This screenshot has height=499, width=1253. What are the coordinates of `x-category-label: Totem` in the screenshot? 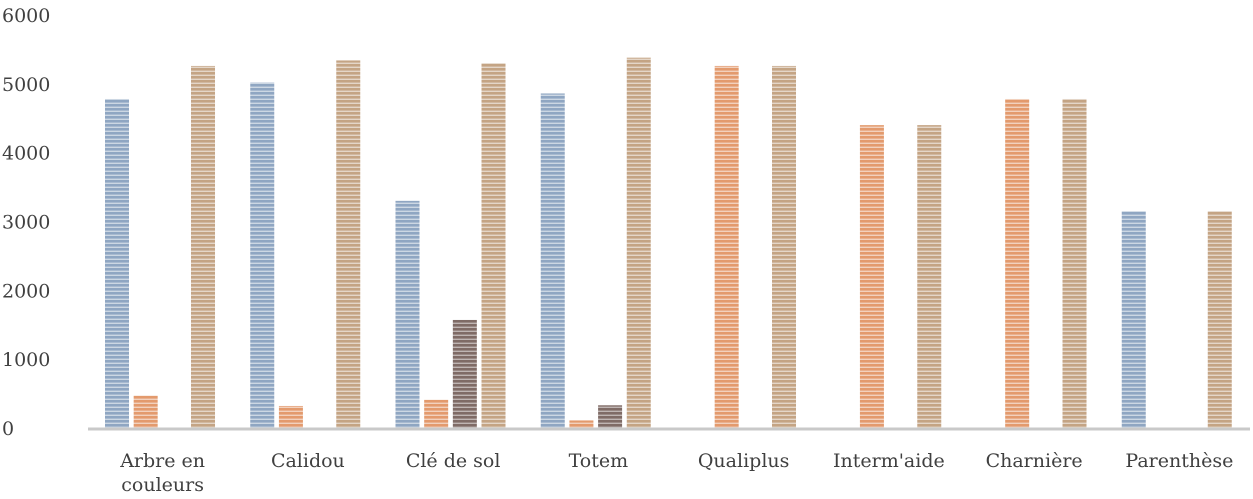 It's located at (599, 461).